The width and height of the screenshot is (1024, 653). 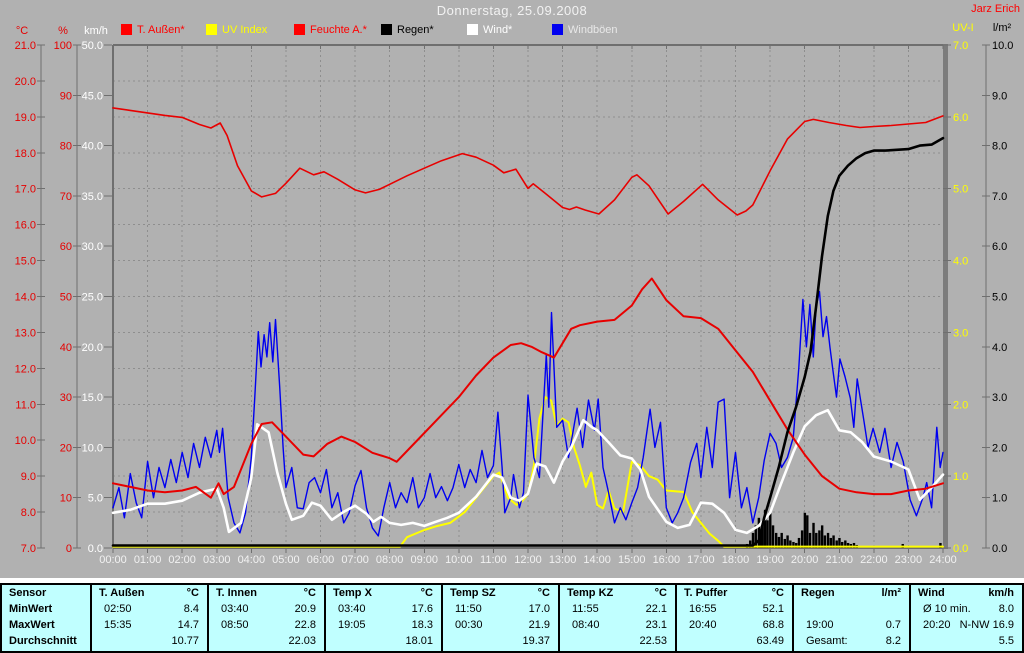 What do you see at coordinates (966, 641) in the screenshot?
I see `avg-row: 5.5` at bounding box center [966, 641].